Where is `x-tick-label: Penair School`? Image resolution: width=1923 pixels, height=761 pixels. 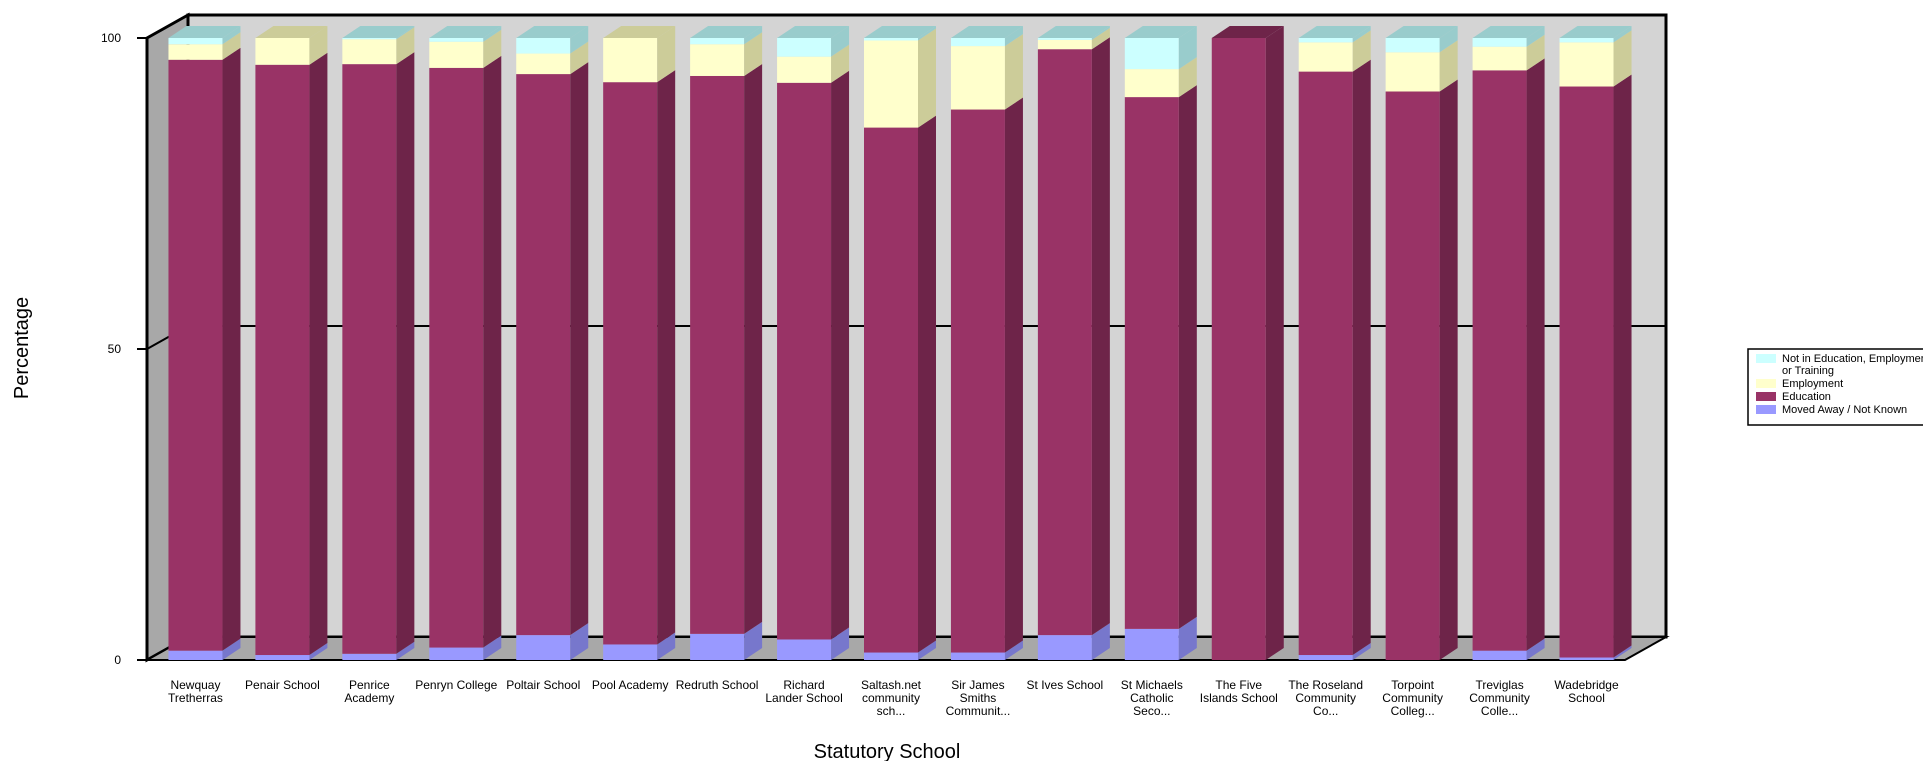 x-tick-label: Penair School is located at coordinates (282, 685).